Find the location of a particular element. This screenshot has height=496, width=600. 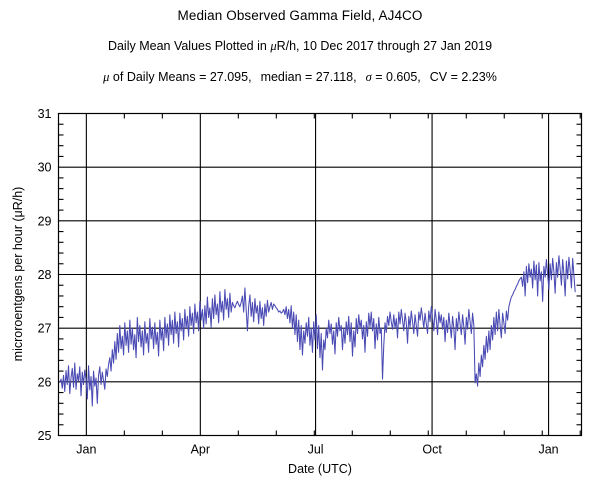

y-axis-tick-labels: 25 26 27 28 29 30 31 is located at coordinates (45, 275).